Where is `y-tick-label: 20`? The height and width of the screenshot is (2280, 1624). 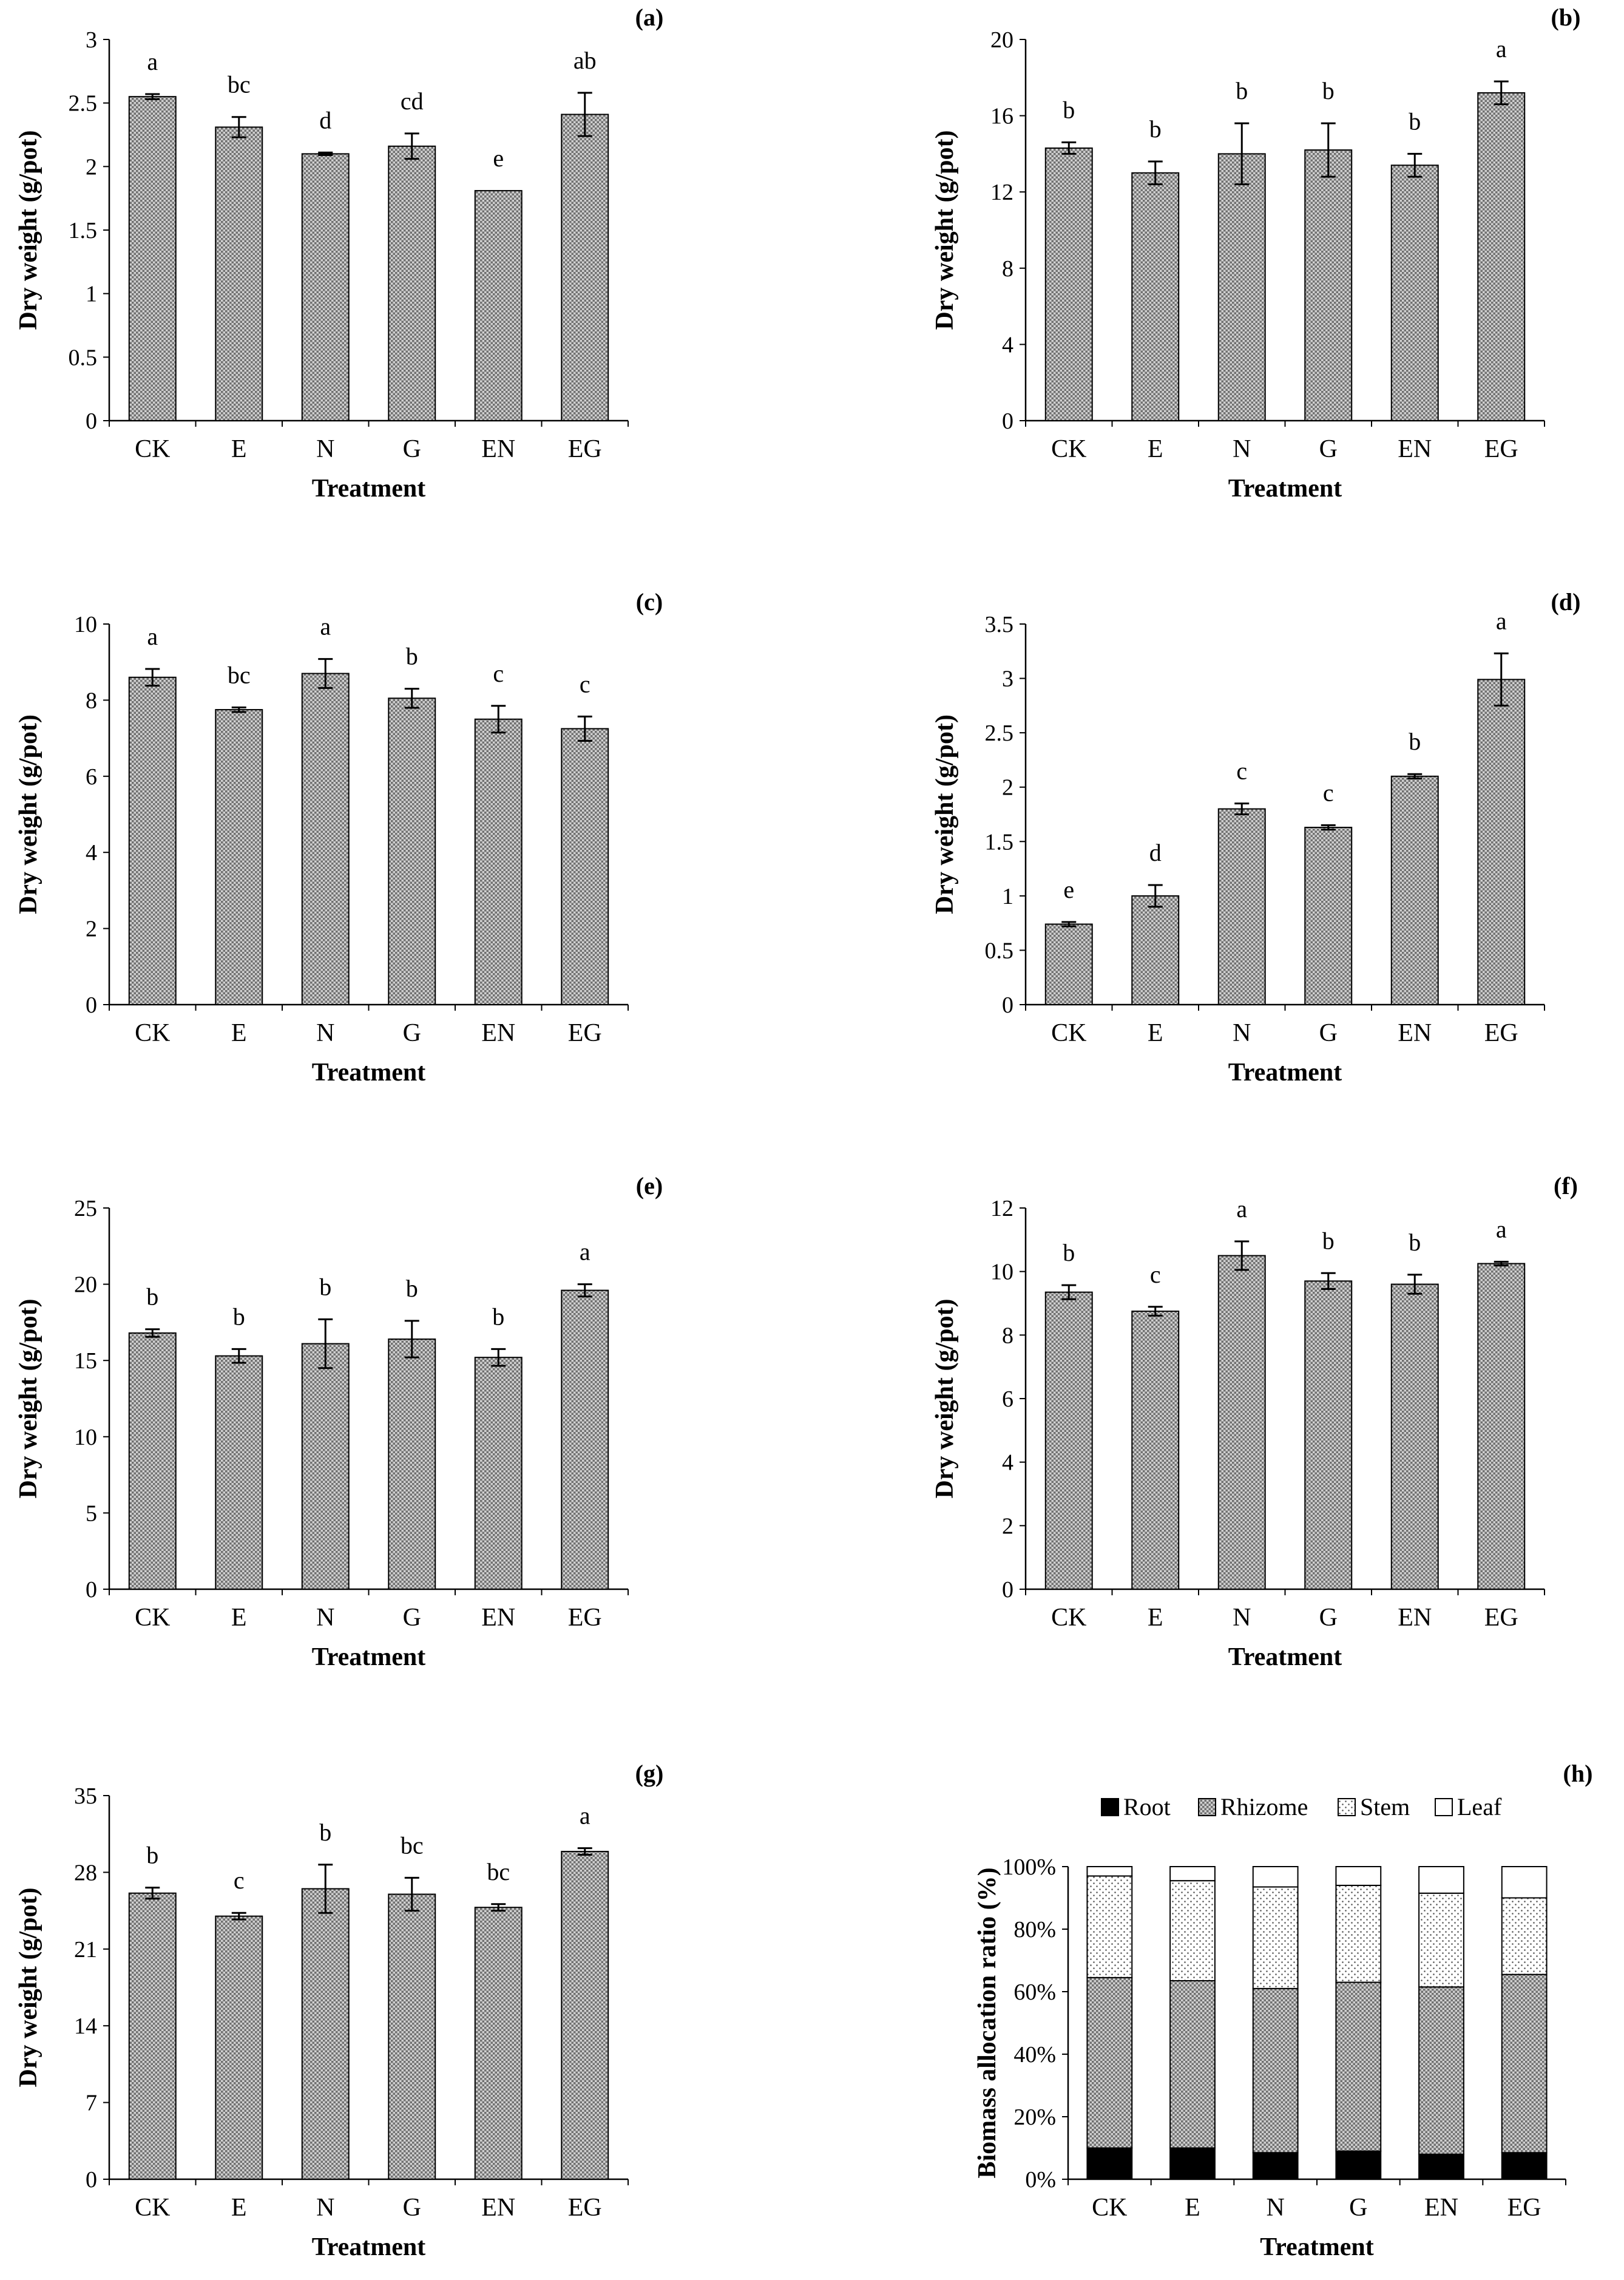 y-tick-label: 20 is located at coordinates (1001, 40).